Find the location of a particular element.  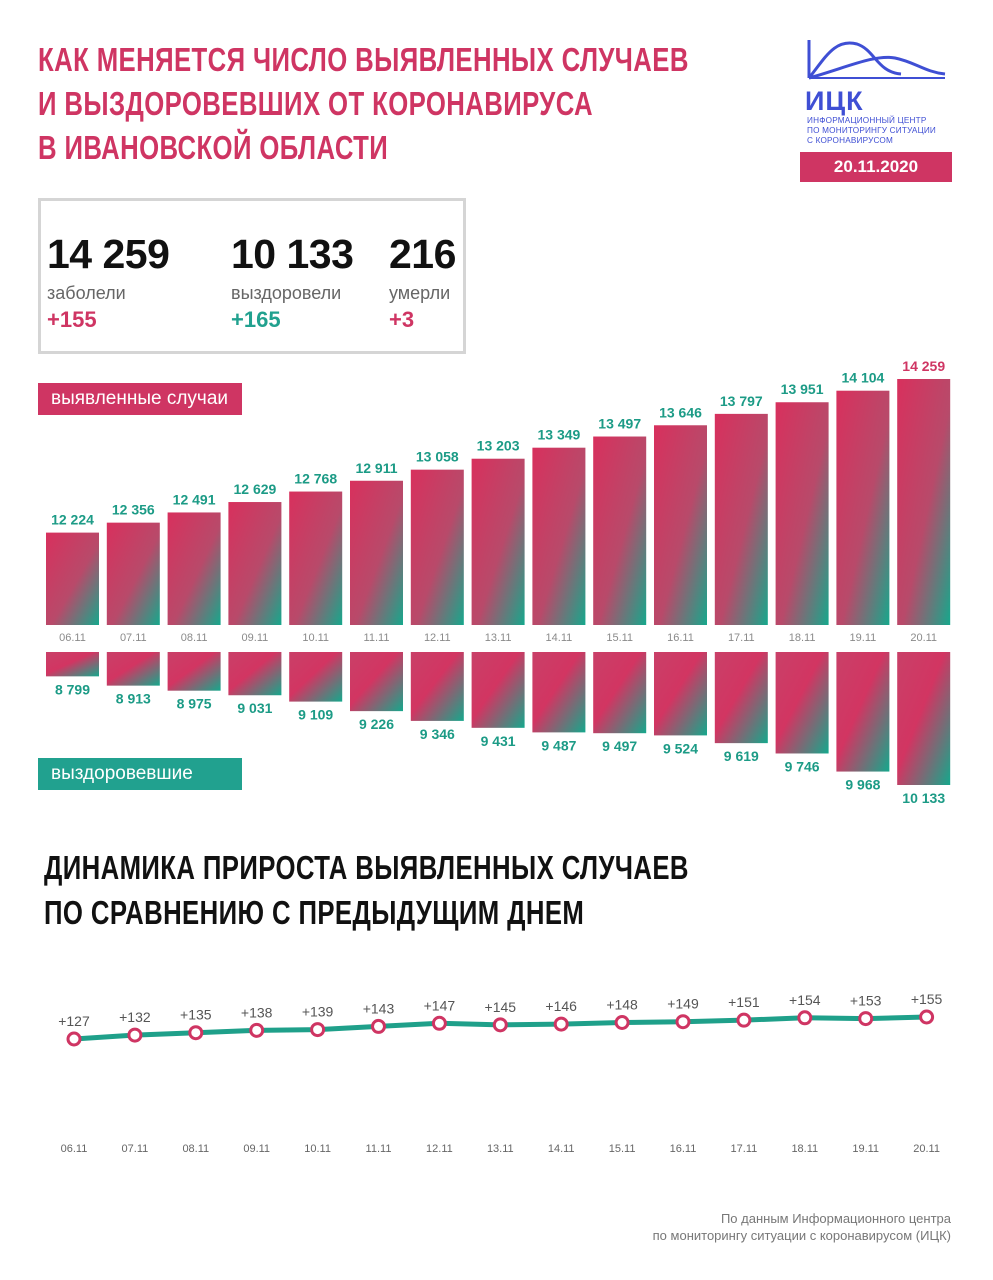

bar-cases-label: 13 951 is located at coordinates (802, 389).